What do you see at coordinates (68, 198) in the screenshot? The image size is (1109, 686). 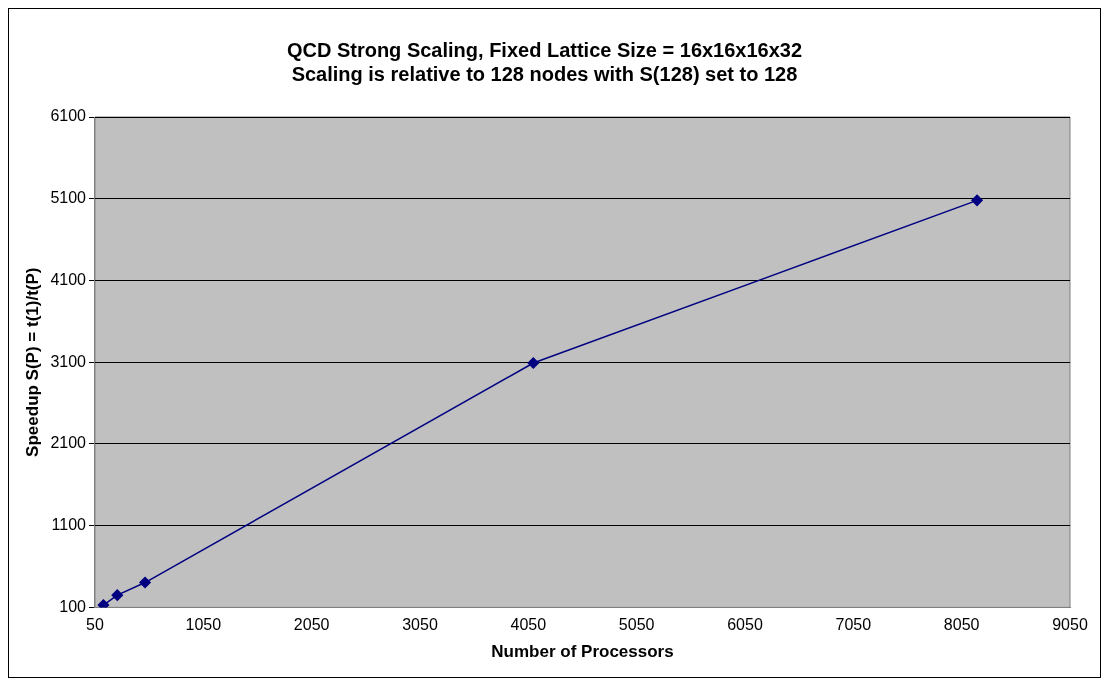 I see `y-tick-label: 5100` at bounding box center [68, 198].